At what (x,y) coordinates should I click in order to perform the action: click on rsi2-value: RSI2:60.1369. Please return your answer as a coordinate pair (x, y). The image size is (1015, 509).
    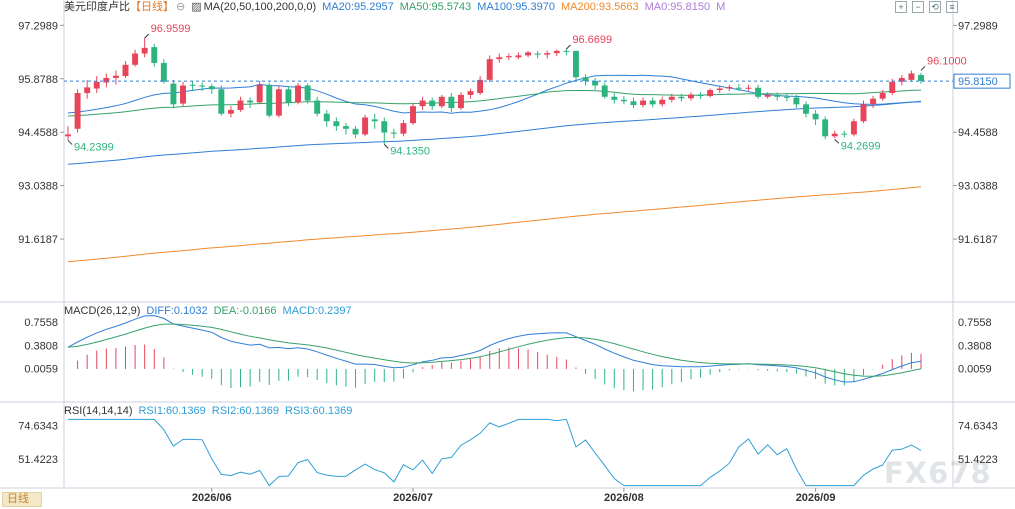
    Looking at the image, I should click on (245, 411).